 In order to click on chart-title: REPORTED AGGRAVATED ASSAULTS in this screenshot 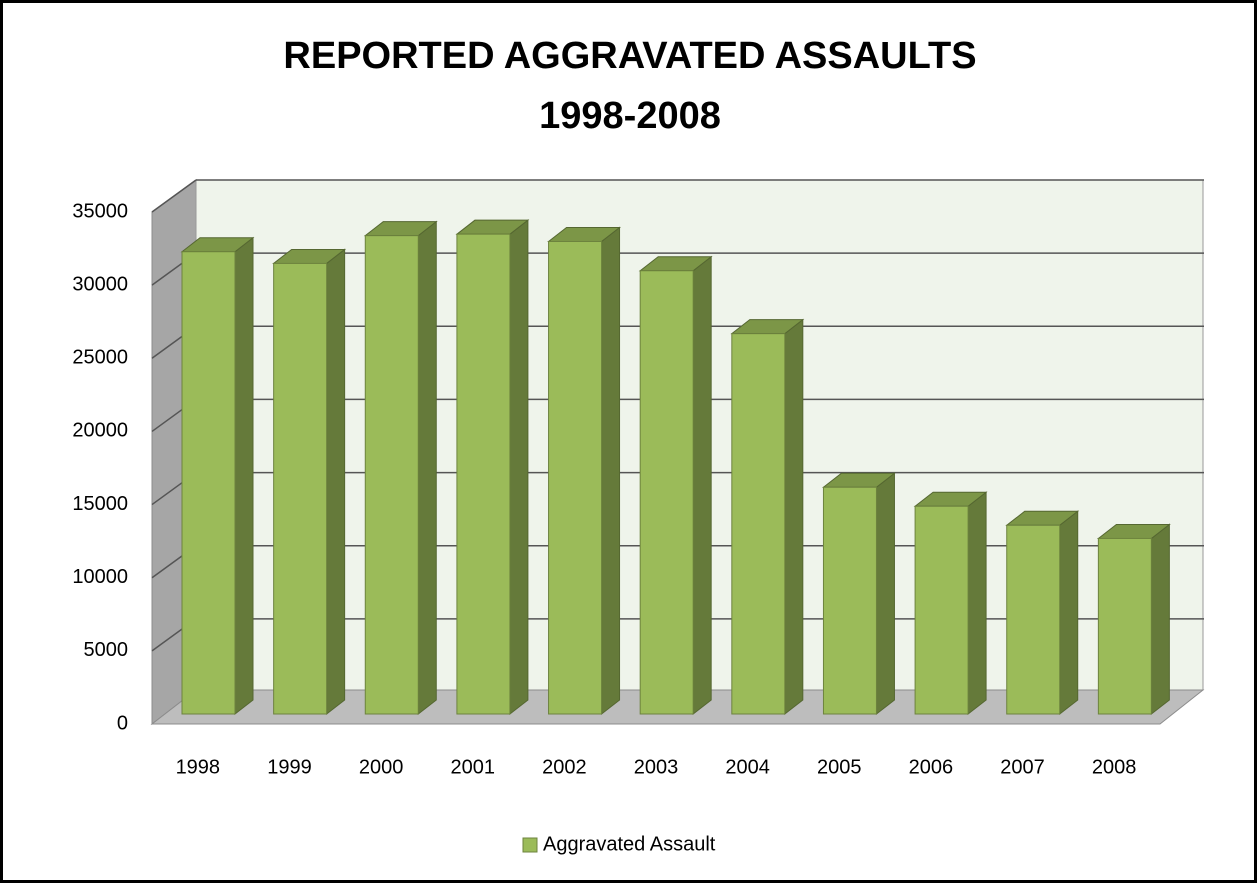, I will do `click(629, 56)`.